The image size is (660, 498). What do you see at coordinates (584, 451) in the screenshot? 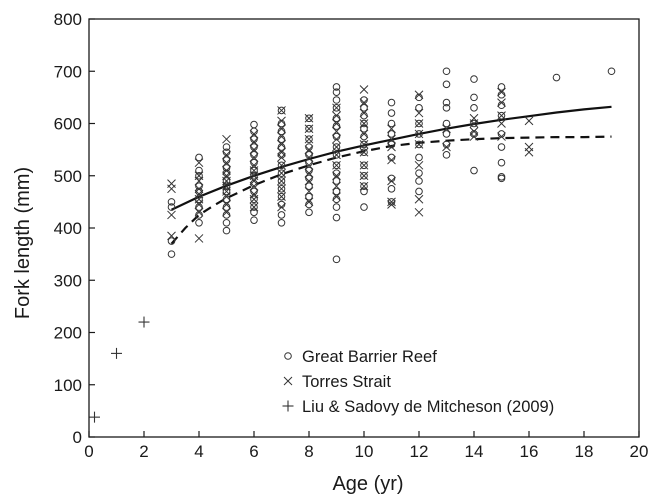
I see `x-tick-label: 18` at bounding box center [584, 451].